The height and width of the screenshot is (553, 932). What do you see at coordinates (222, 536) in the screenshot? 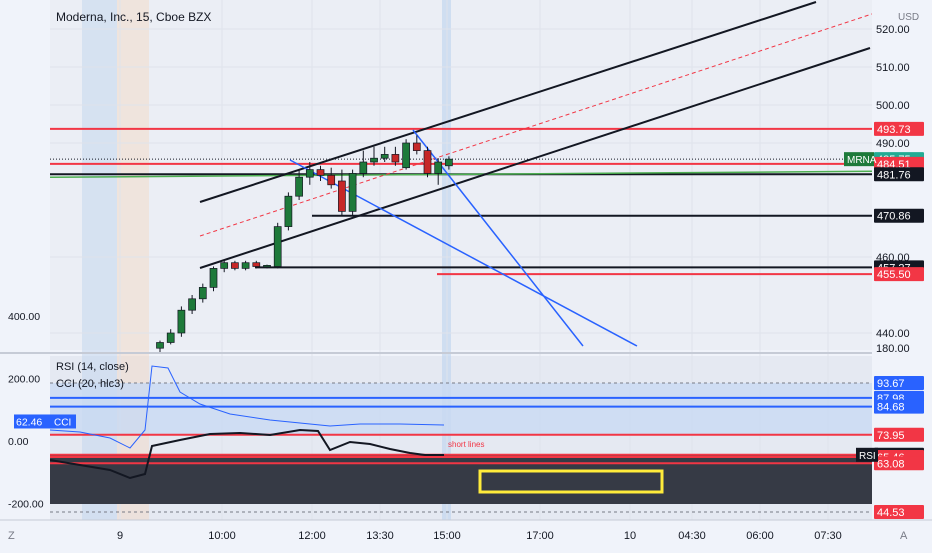
I see `time-tick-label: 10:00` at bounding box center [222, 536].